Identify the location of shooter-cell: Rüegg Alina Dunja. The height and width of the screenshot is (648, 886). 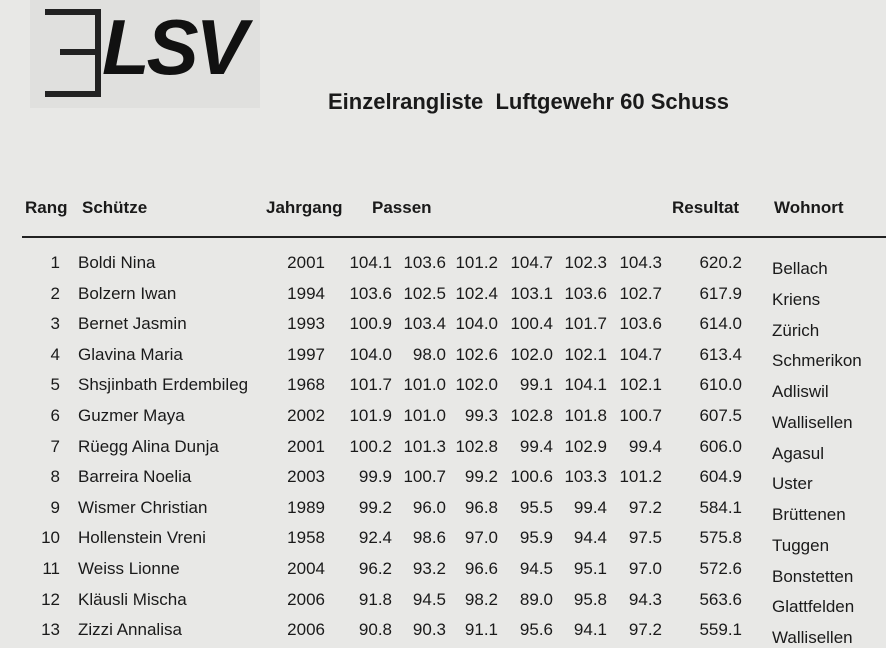
(148, 446).